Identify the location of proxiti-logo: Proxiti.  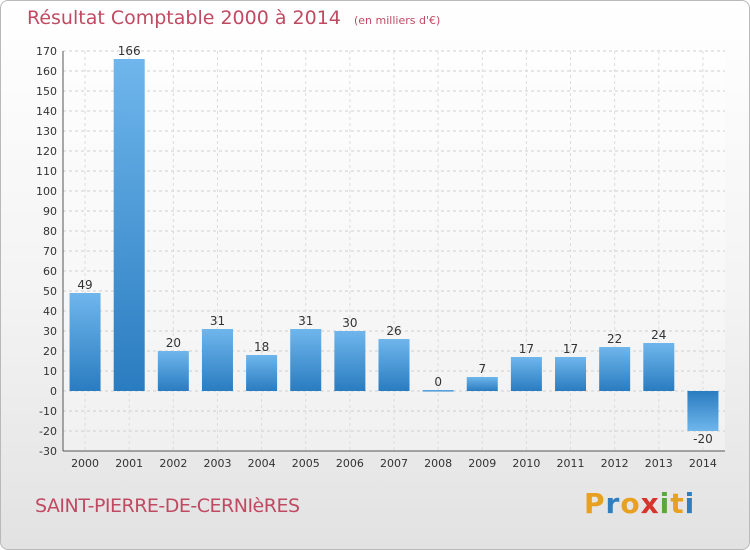
(639, 503).